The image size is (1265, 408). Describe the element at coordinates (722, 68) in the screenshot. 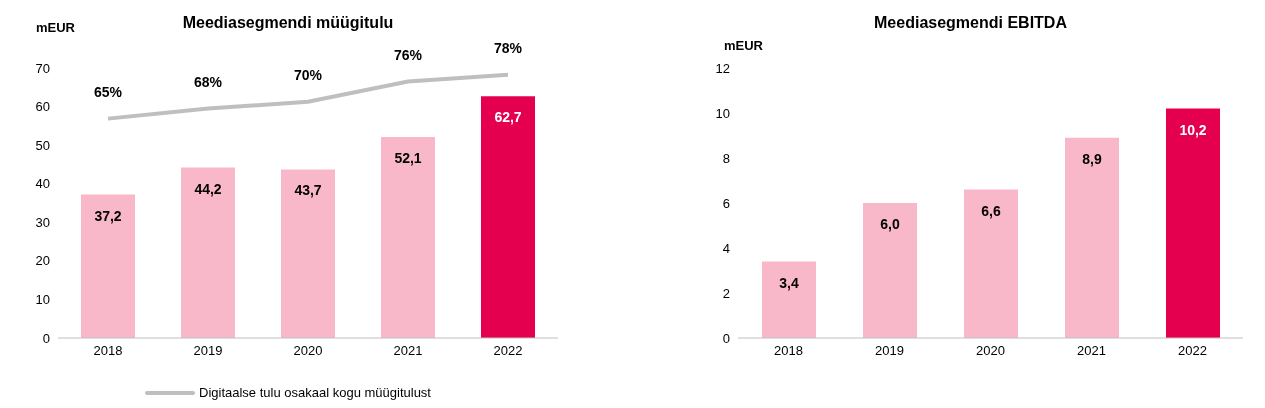

I see `y-tick-label: 12` at that location.